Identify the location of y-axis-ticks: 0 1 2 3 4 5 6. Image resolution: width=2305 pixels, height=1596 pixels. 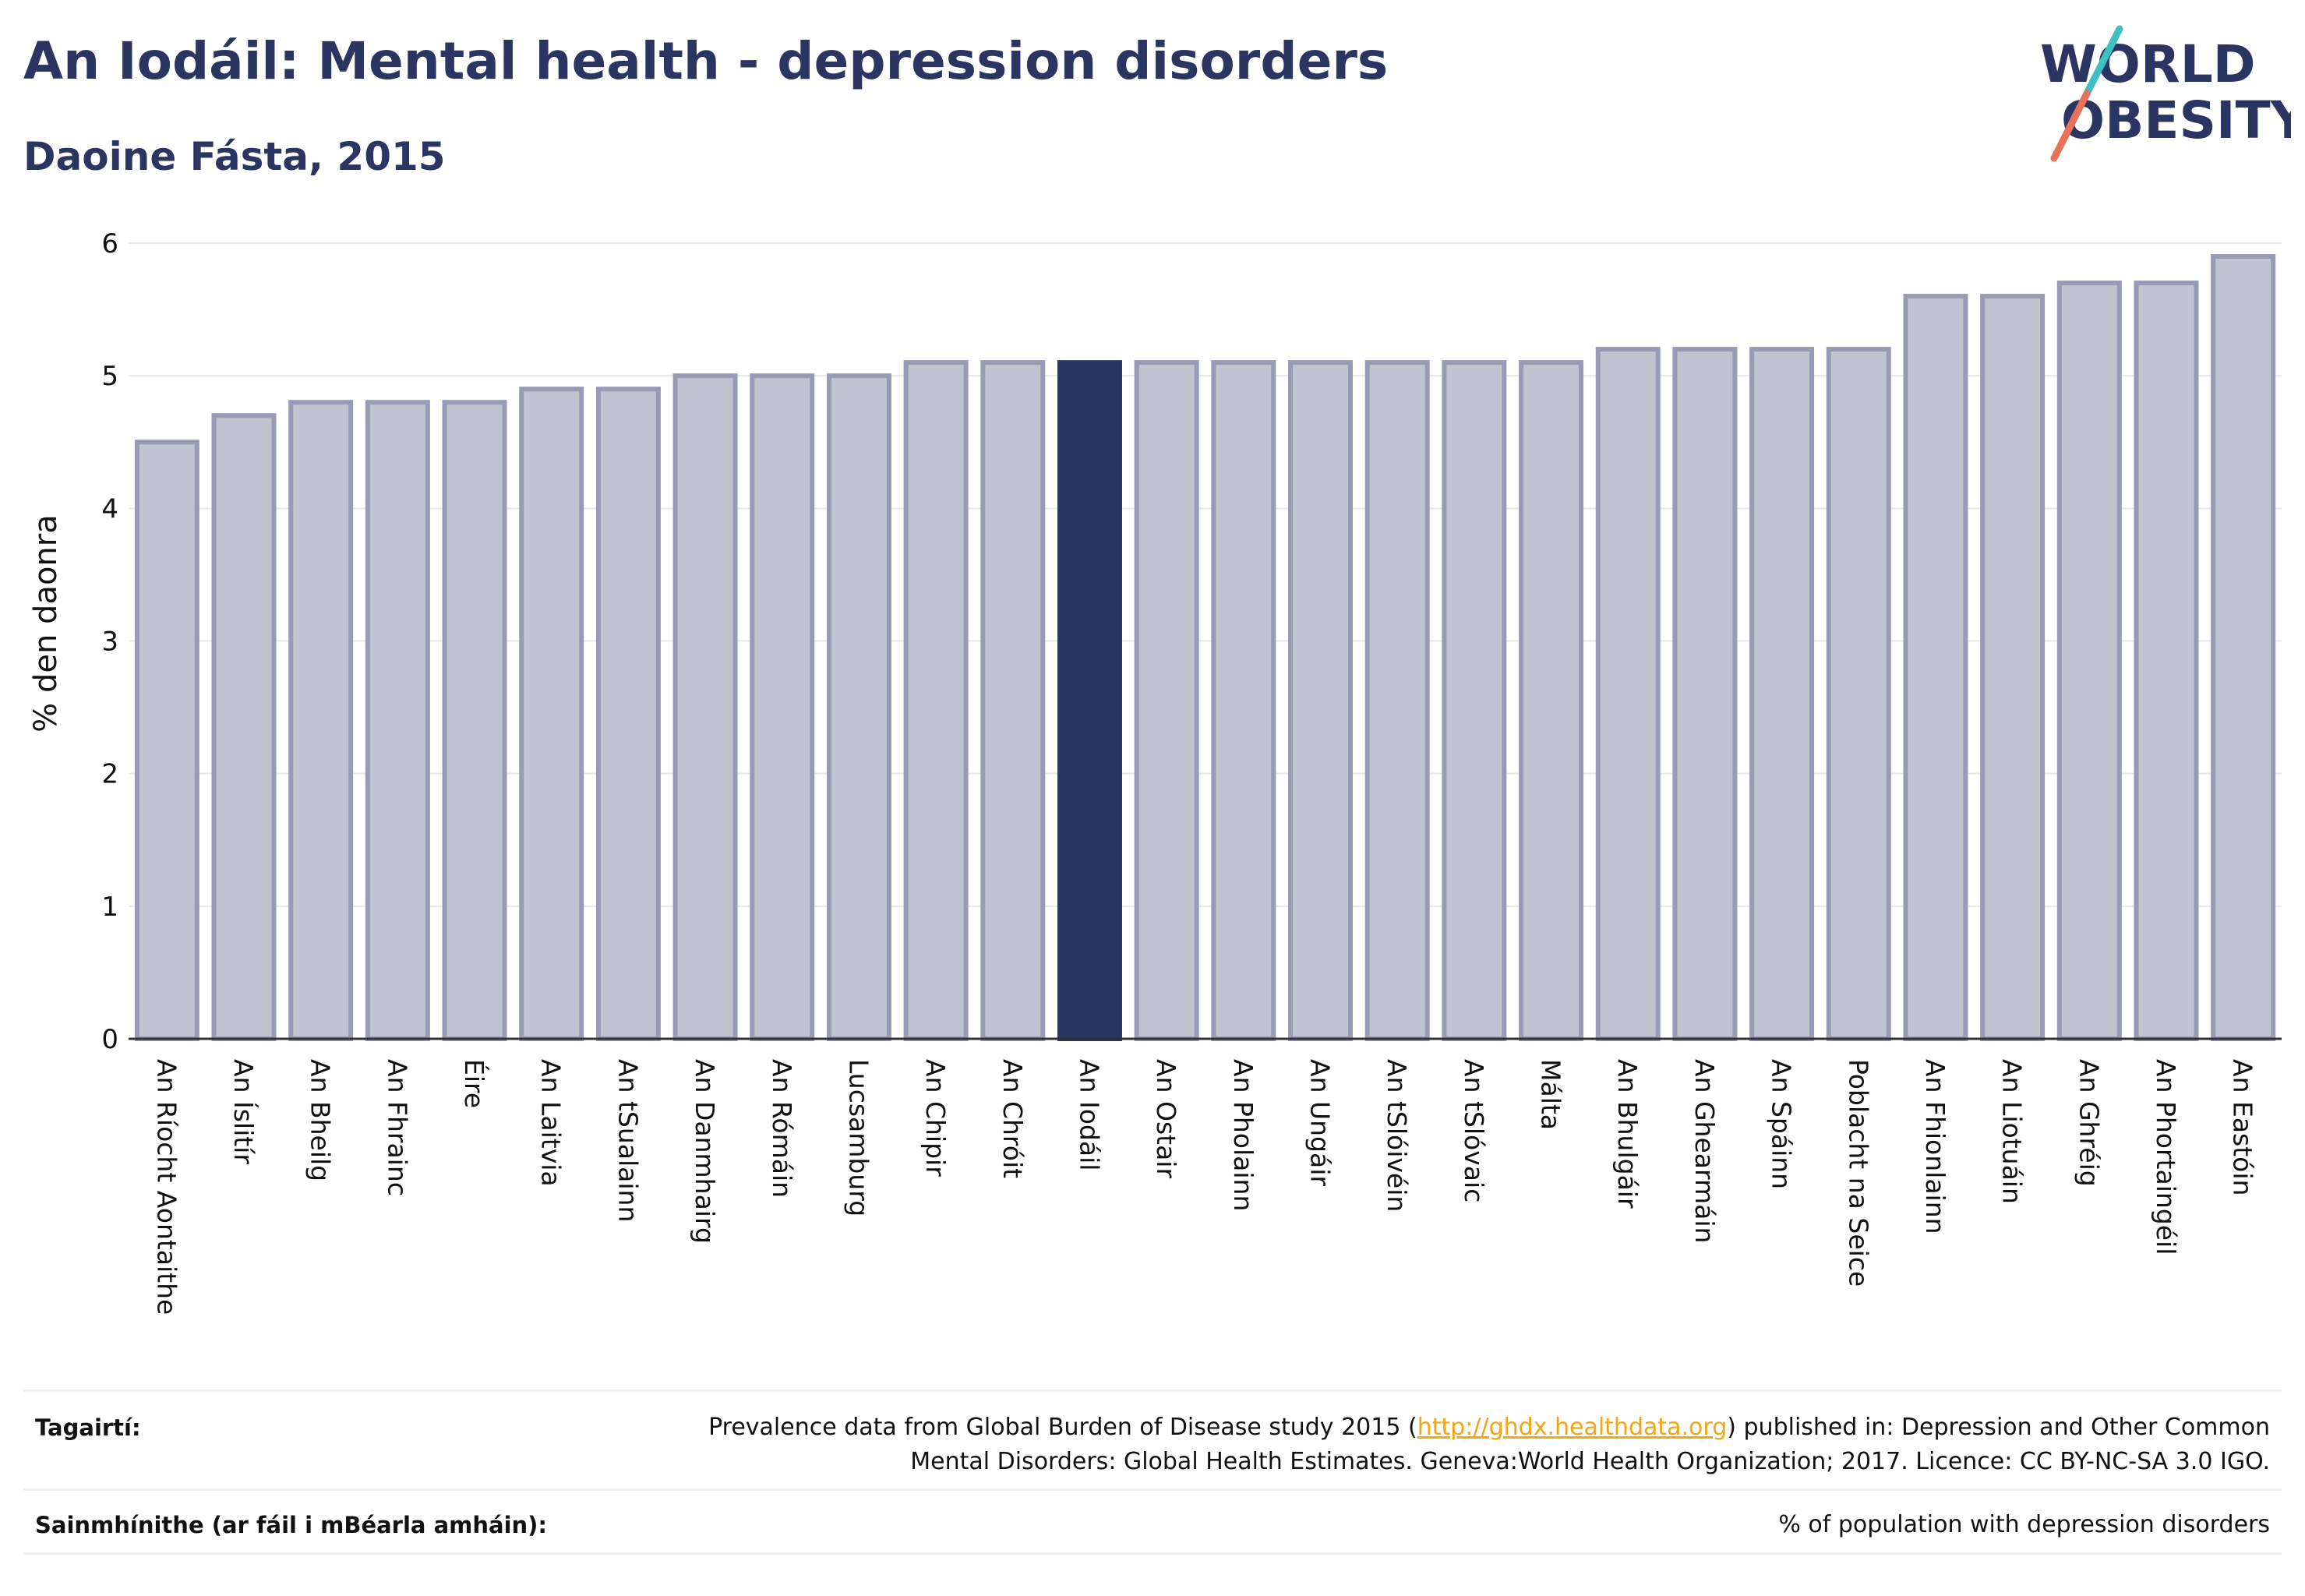
(109, 641).